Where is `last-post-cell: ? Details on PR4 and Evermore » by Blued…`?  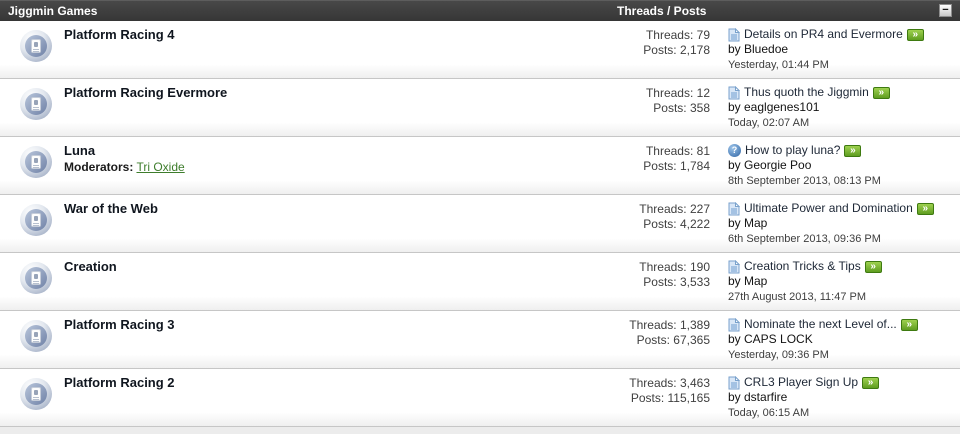 last-post-cell: ? Details on PR4 and Evermore » by Blued… is located at coordinates (835, 52).